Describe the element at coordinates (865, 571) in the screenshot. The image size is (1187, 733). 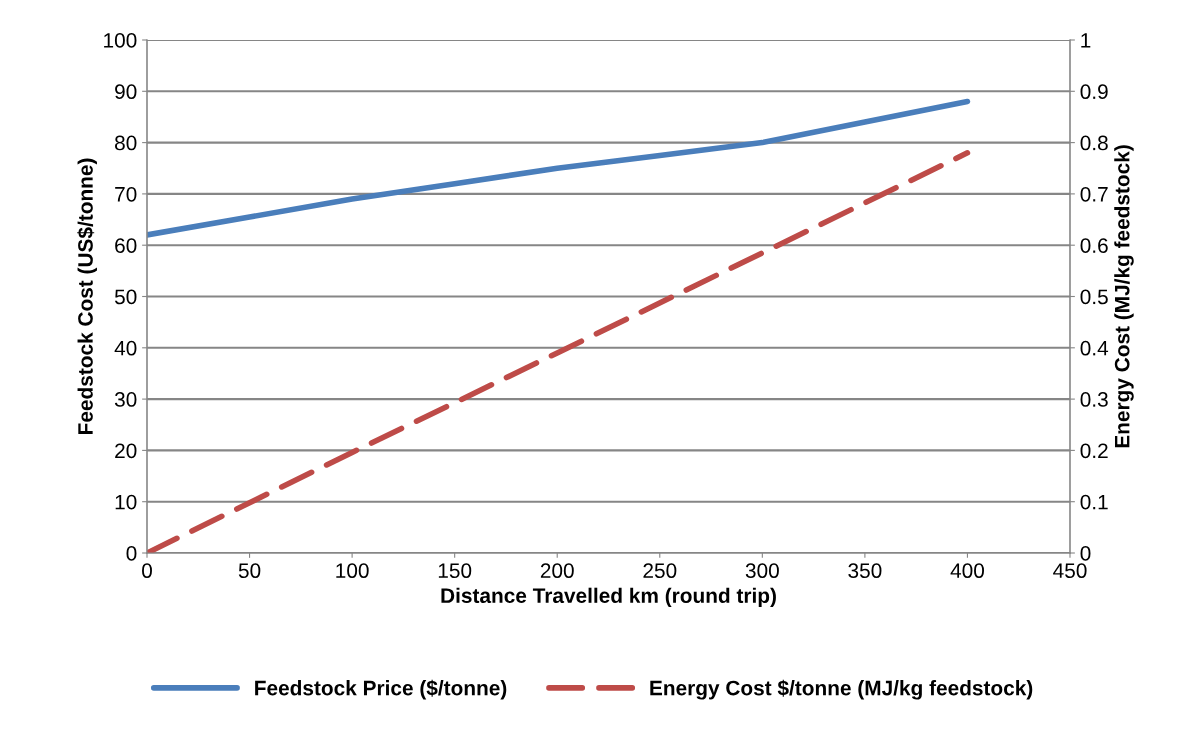
I see `x-tick-label: 350` at that location.